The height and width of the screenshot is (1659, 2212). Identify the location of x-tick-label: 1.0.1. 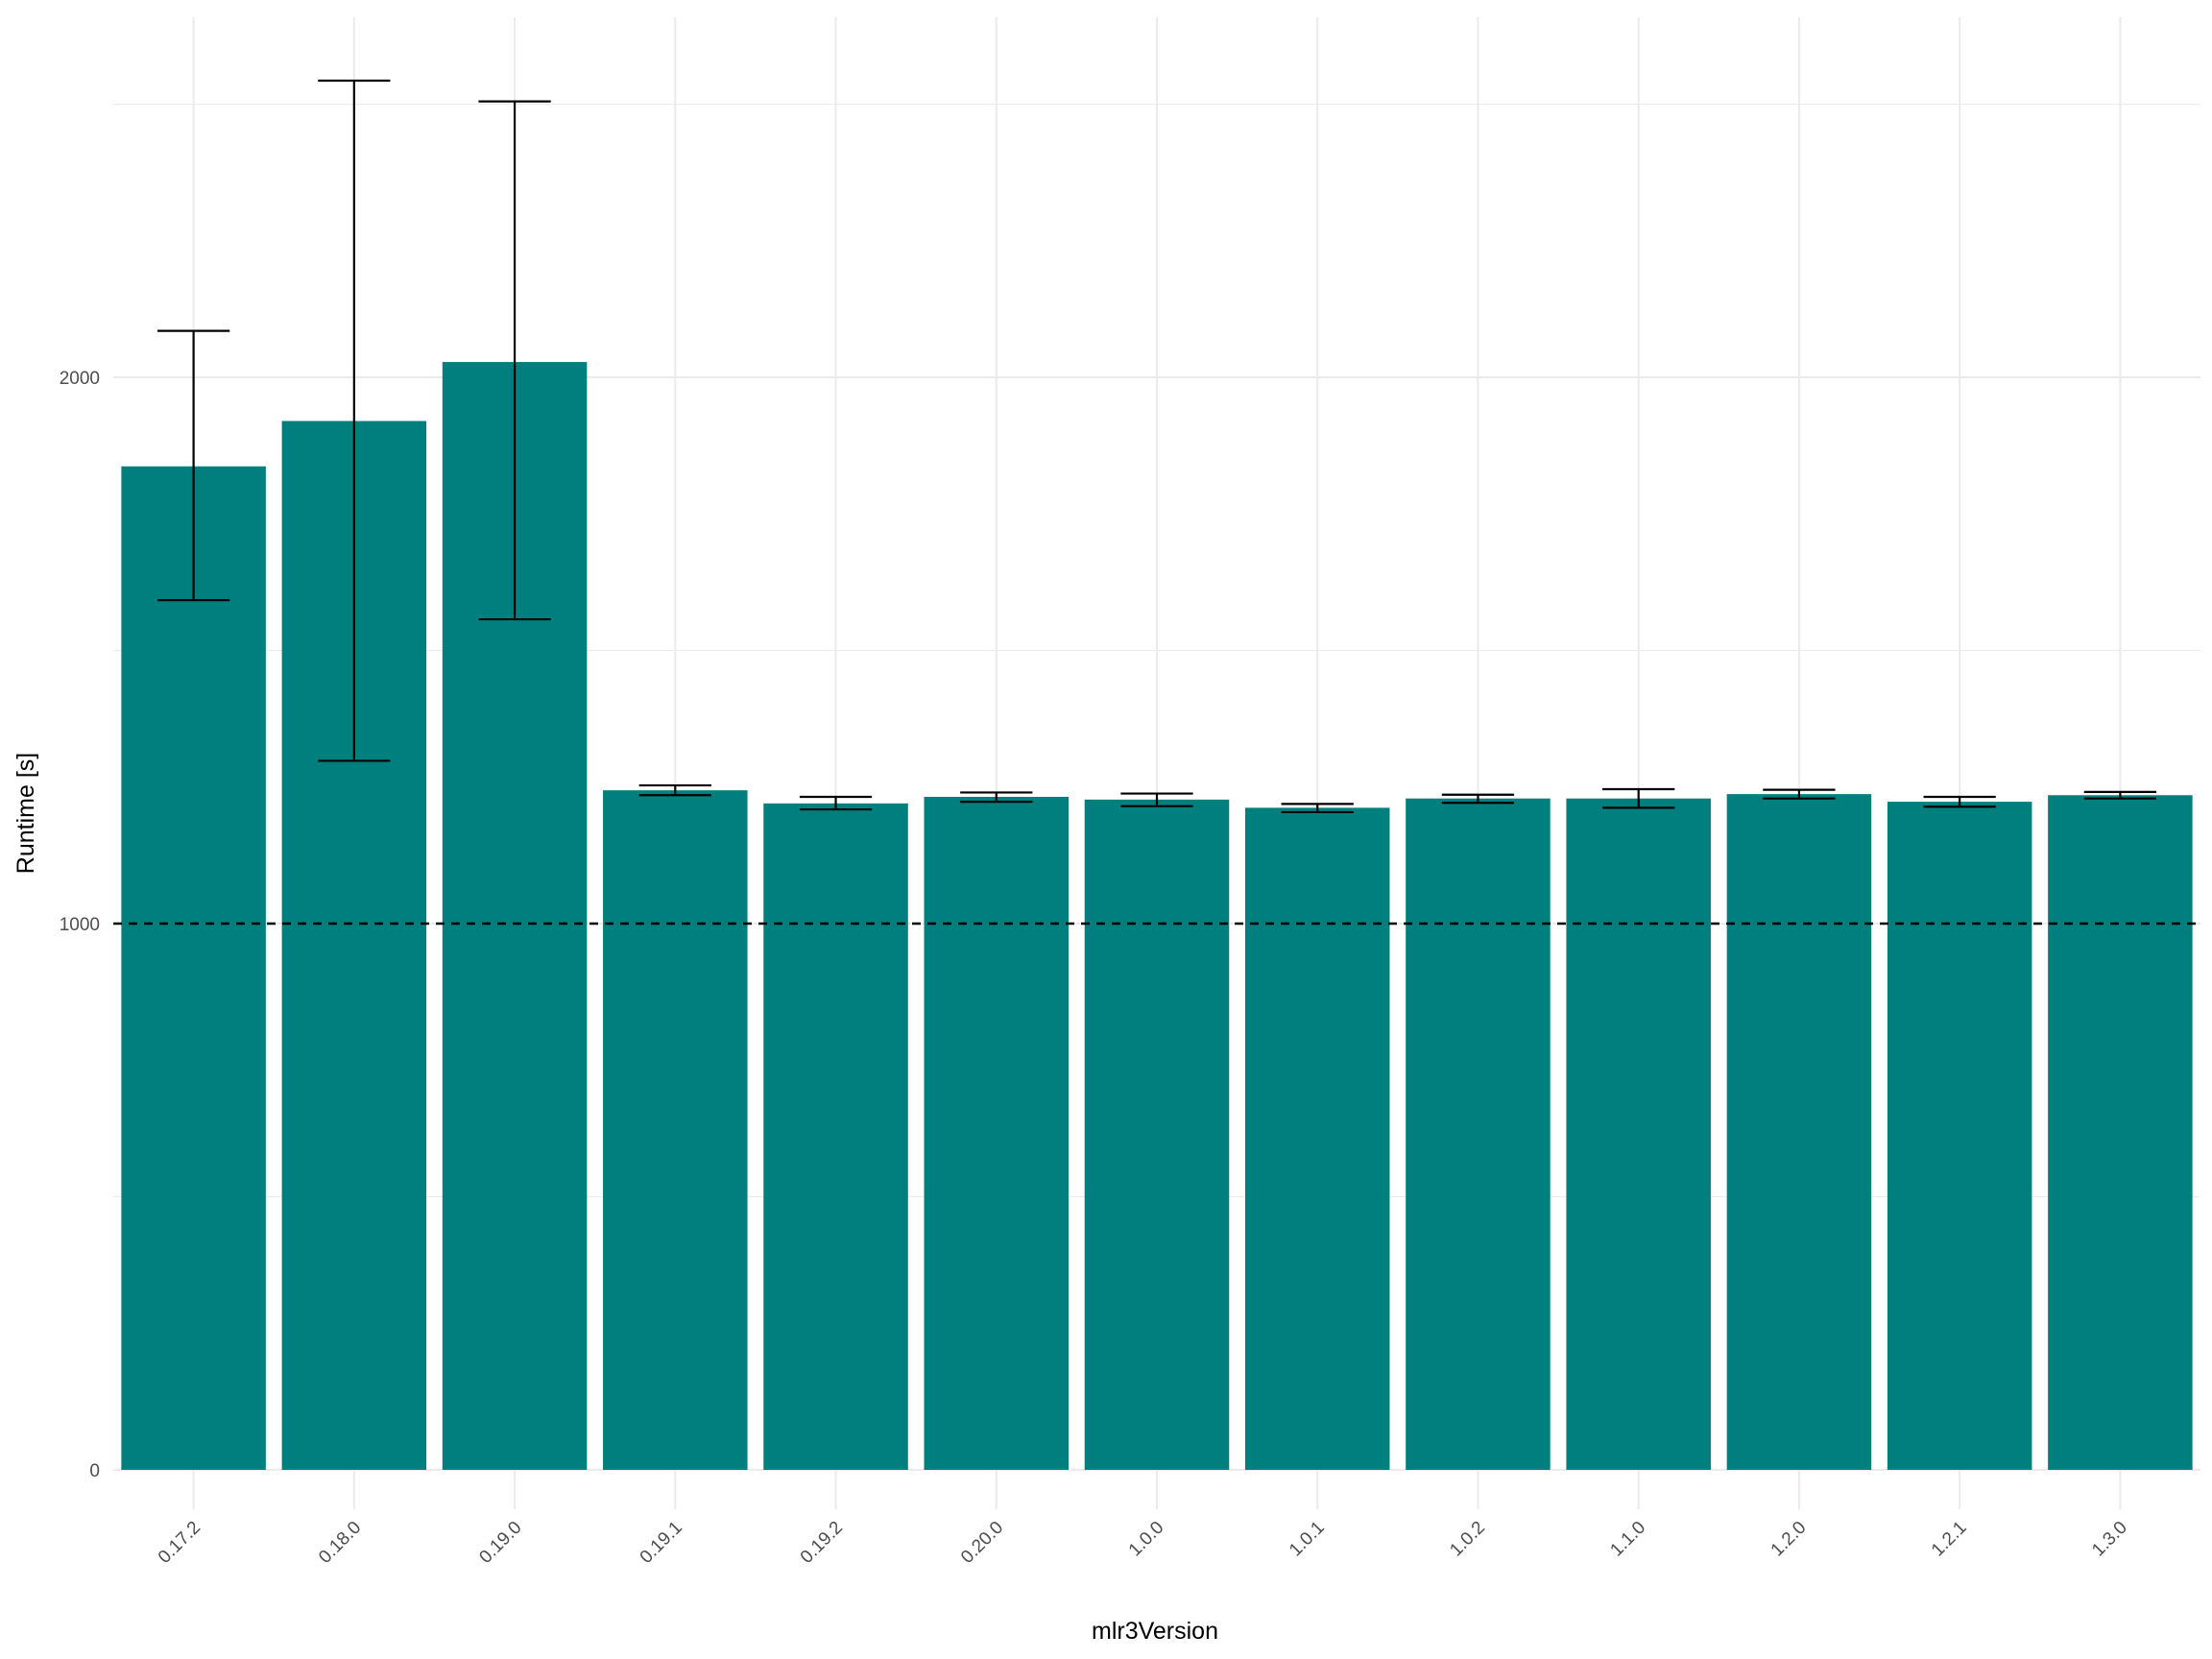
(1307, 1540).